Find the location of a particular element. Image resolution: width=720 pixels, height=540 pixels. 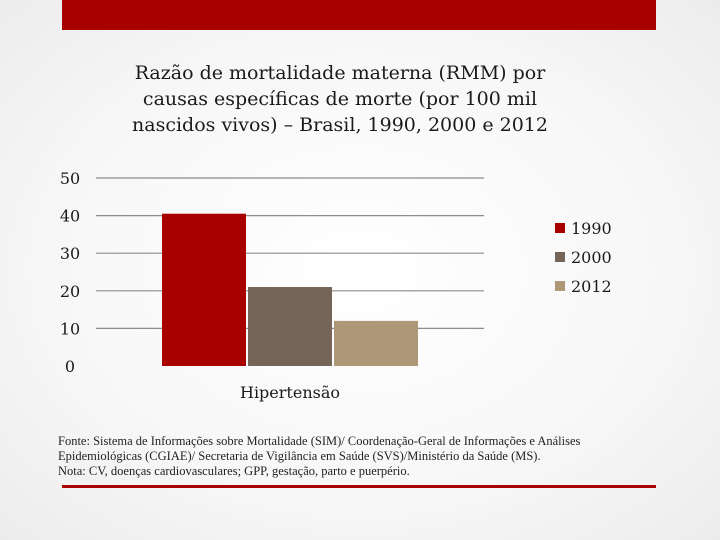

legend-swatch-2012 is located at coordinates (560, 286).